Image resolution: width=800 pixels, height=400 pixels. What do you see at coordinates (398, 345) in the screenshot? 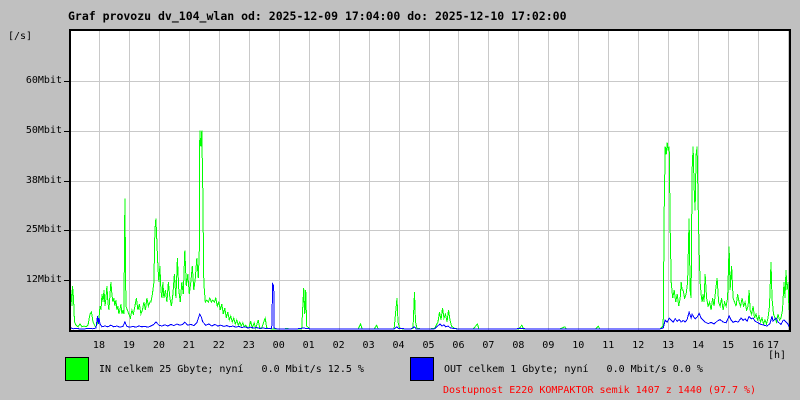
I see `x-axis-tick-label: 04` at bounding box center [398, 345].